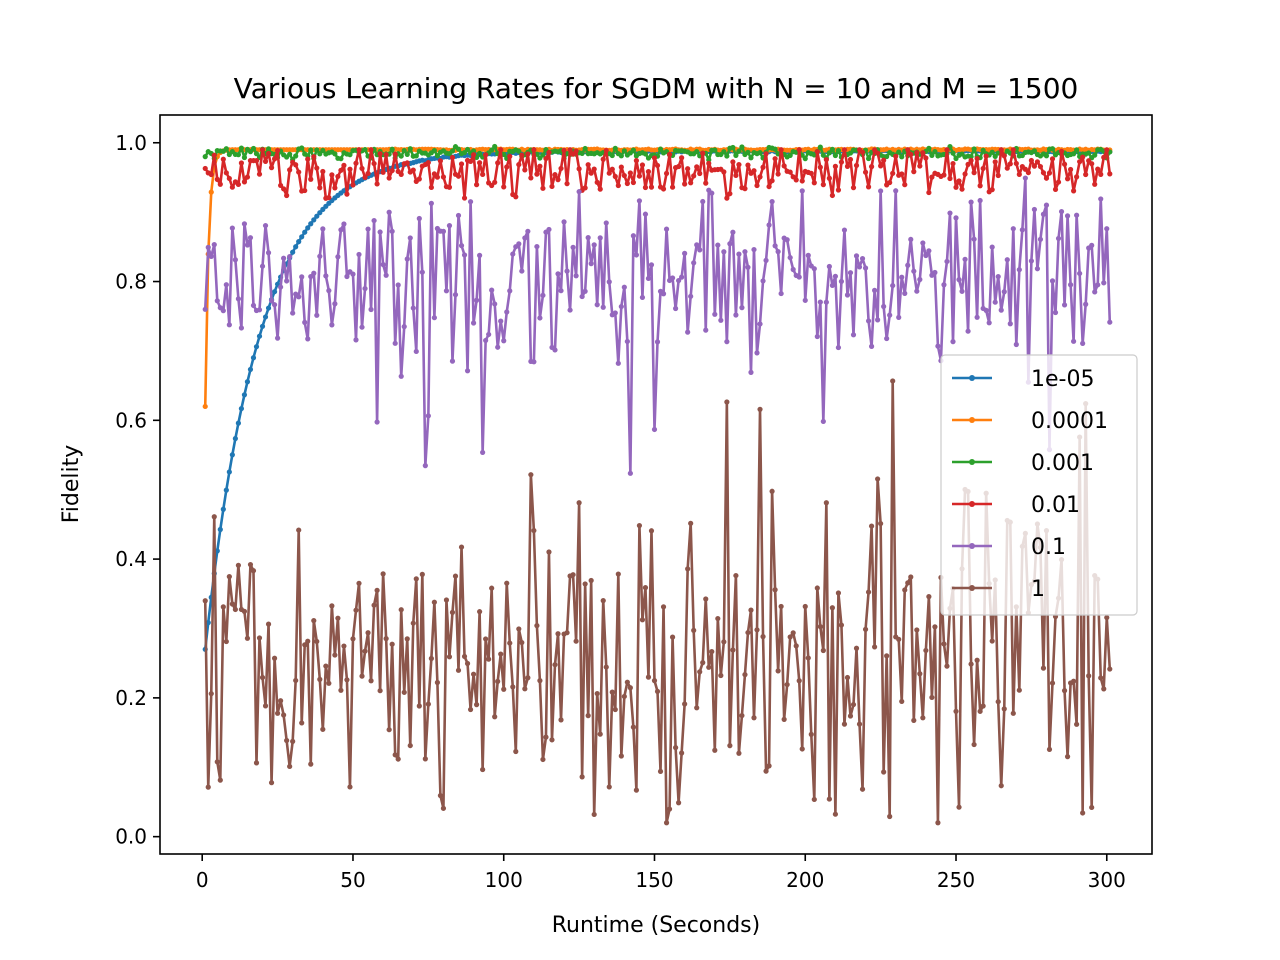 This screenshot has height=960, width=1280. Describe the element at coordinates (972, 588) in the screenshot. I see `legend-swatch-marker` at that location.